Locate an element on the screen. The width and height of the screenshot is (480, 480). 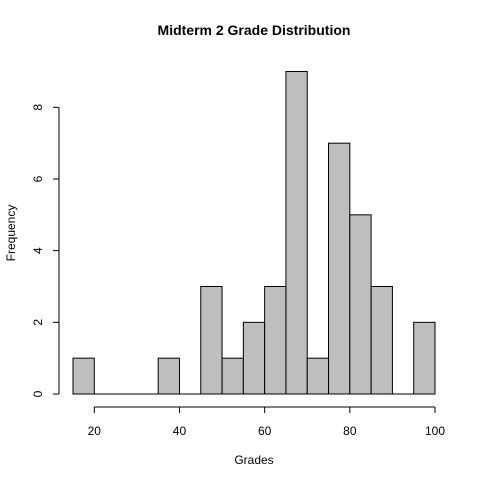
y-tick-label: 0 is located at coordinates (38, 393).